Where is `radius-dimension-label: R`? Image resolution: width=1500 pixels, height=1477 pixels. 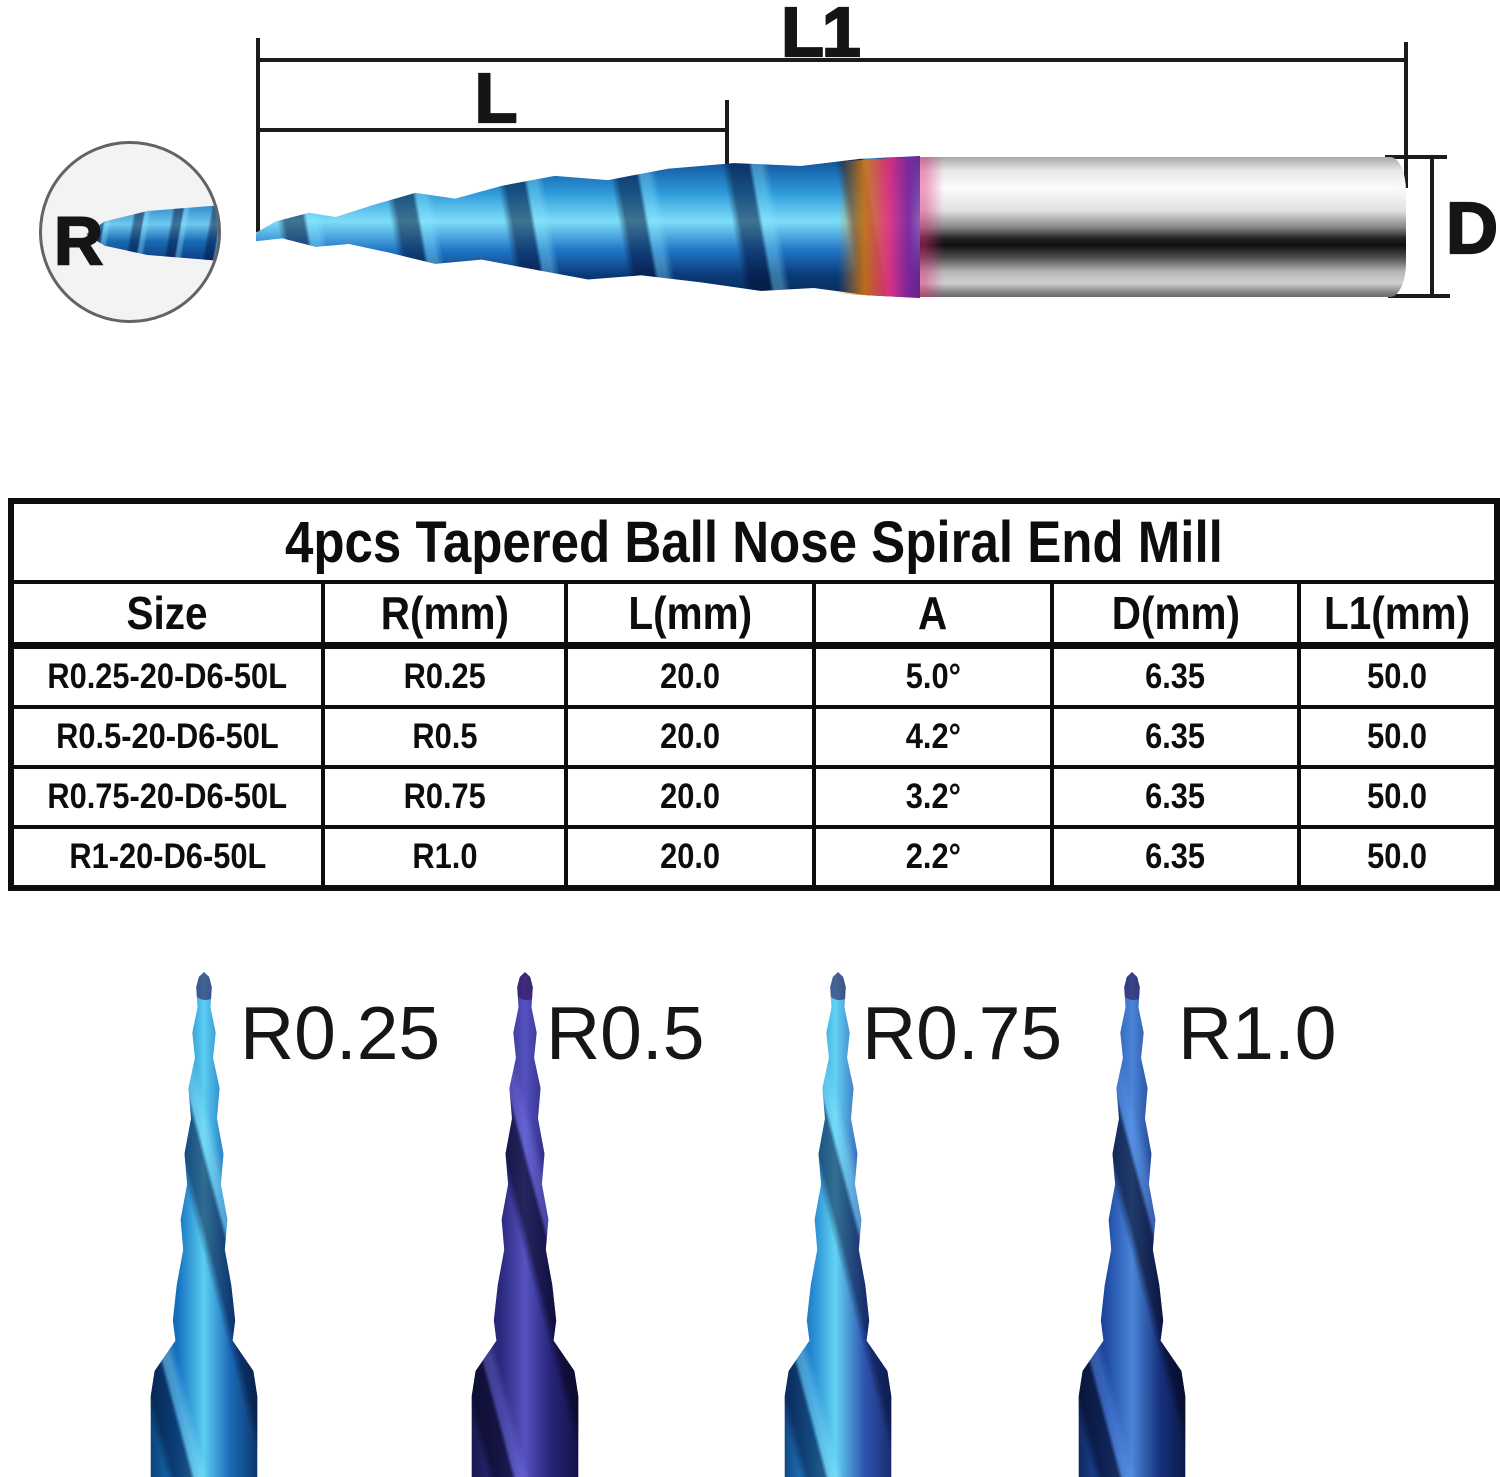 radius-dimension-label: R is located at coordinates (78, 241).